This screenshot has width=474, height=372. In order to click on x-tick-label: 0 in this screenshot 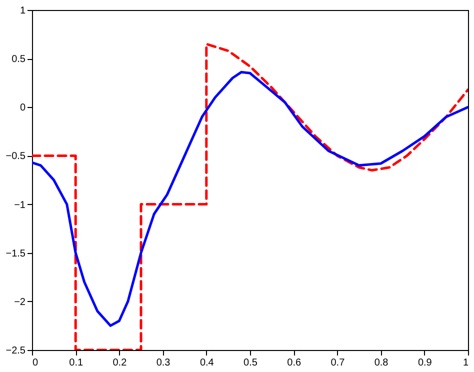, I will do `click(35, 363)`.